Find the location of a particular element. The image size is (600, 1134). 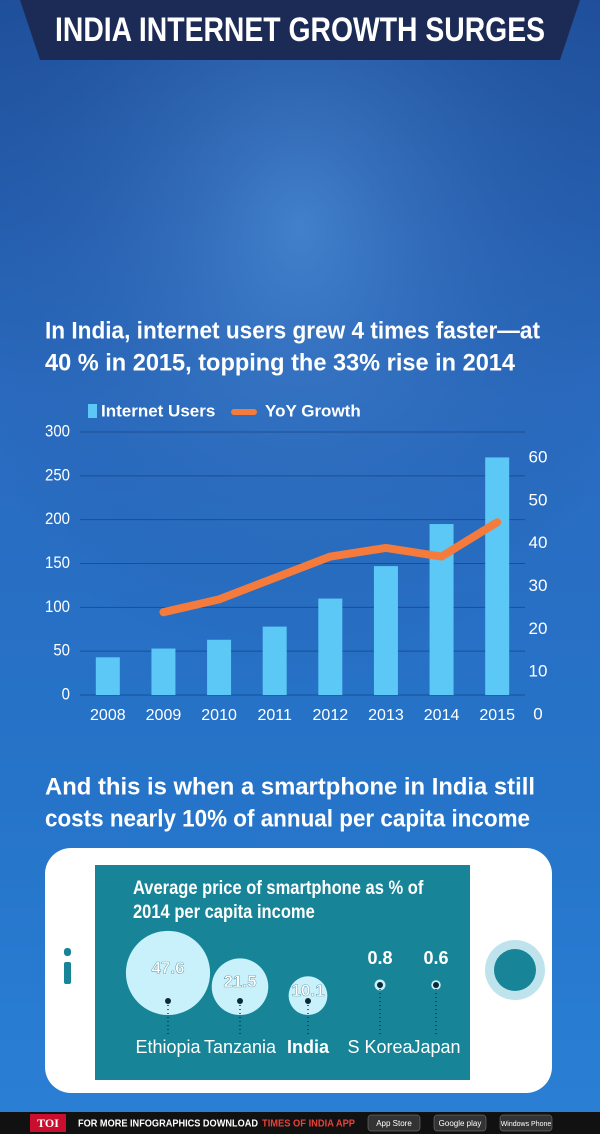

x-tick-label: 2010 is located at coordinates (219, 715).